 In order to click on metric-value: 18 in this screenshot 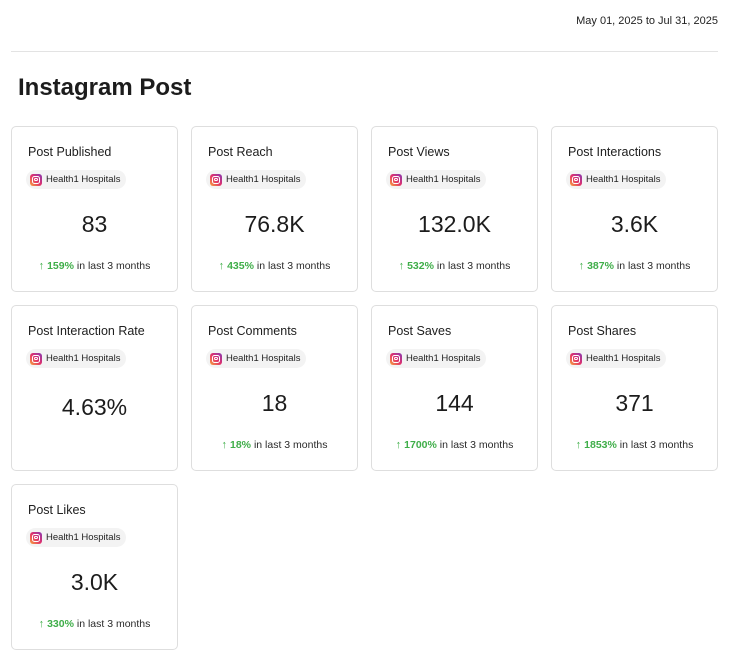, I will do `click(274, 403)`.